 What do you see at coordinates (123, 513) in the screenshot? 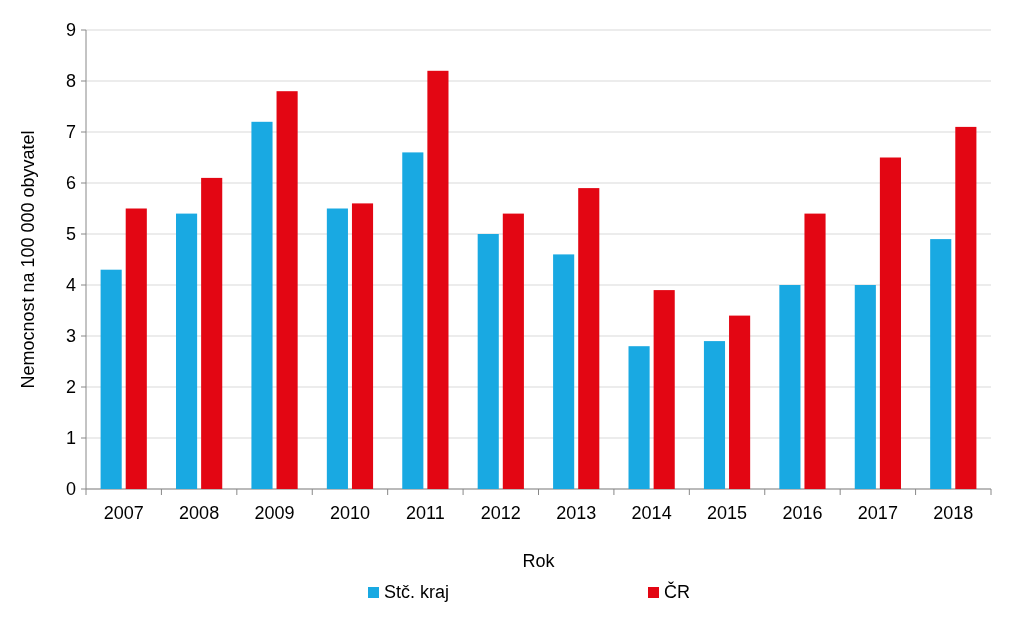
I see `x-tick-label: 2007` at bounding box center [123, 513].